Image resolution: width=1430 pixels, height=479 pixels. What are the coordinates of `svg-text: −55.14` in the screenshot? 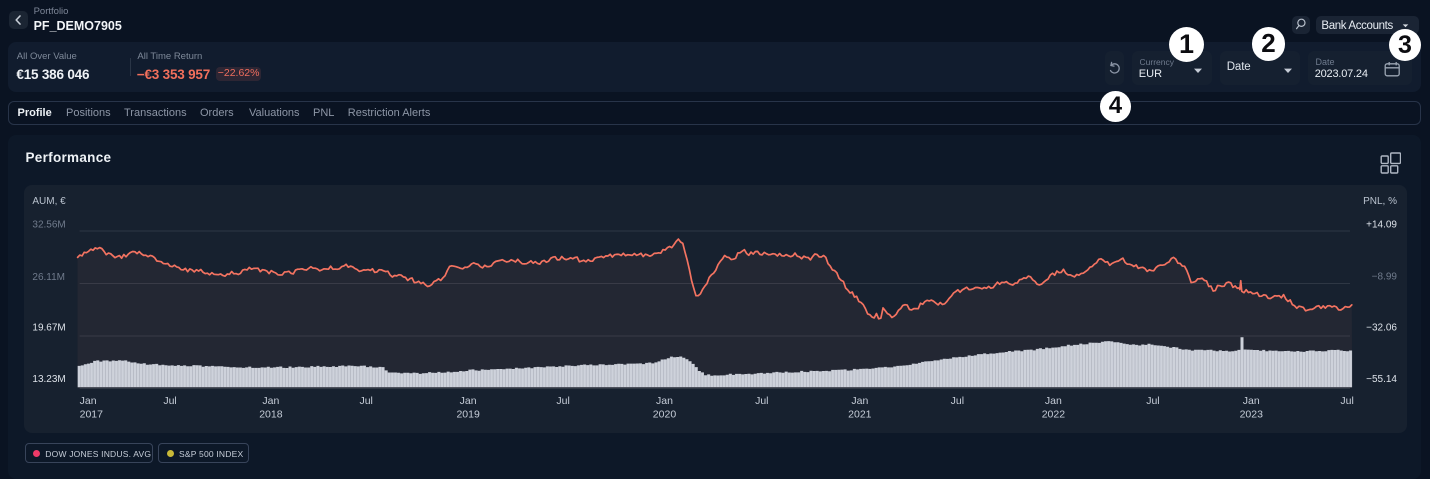 It's located at (1382, 379).